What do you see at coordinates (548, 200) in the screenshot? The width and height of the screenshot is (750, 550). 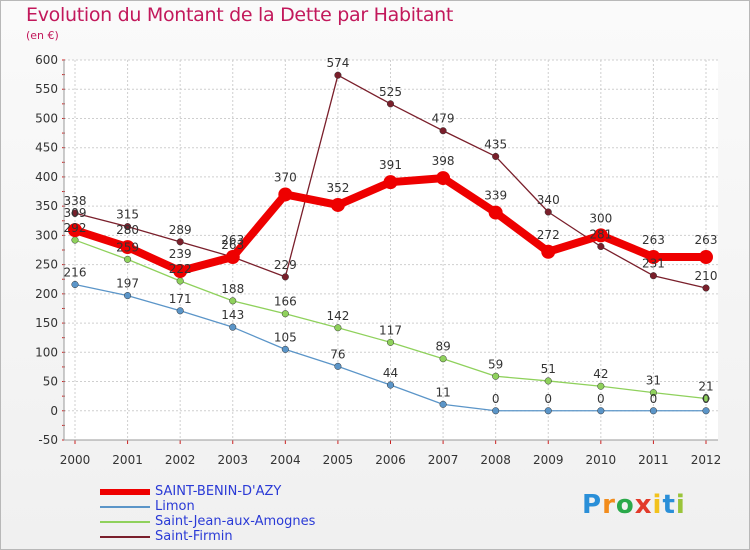 I see `data-label: 340` at bounding box center [548, 200].